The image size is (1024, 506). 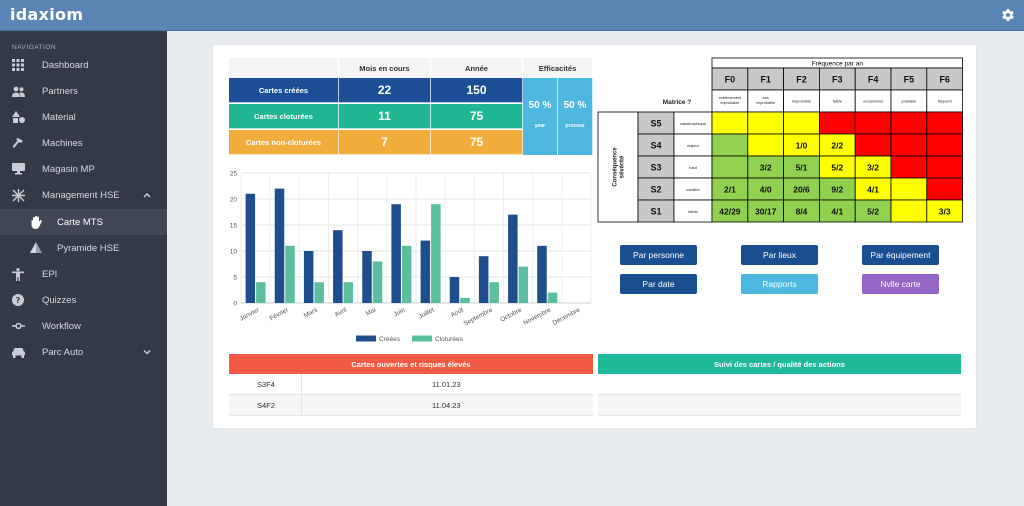 I want to click on by-equipment-button: Par équipement, so click(x=900, y=255).